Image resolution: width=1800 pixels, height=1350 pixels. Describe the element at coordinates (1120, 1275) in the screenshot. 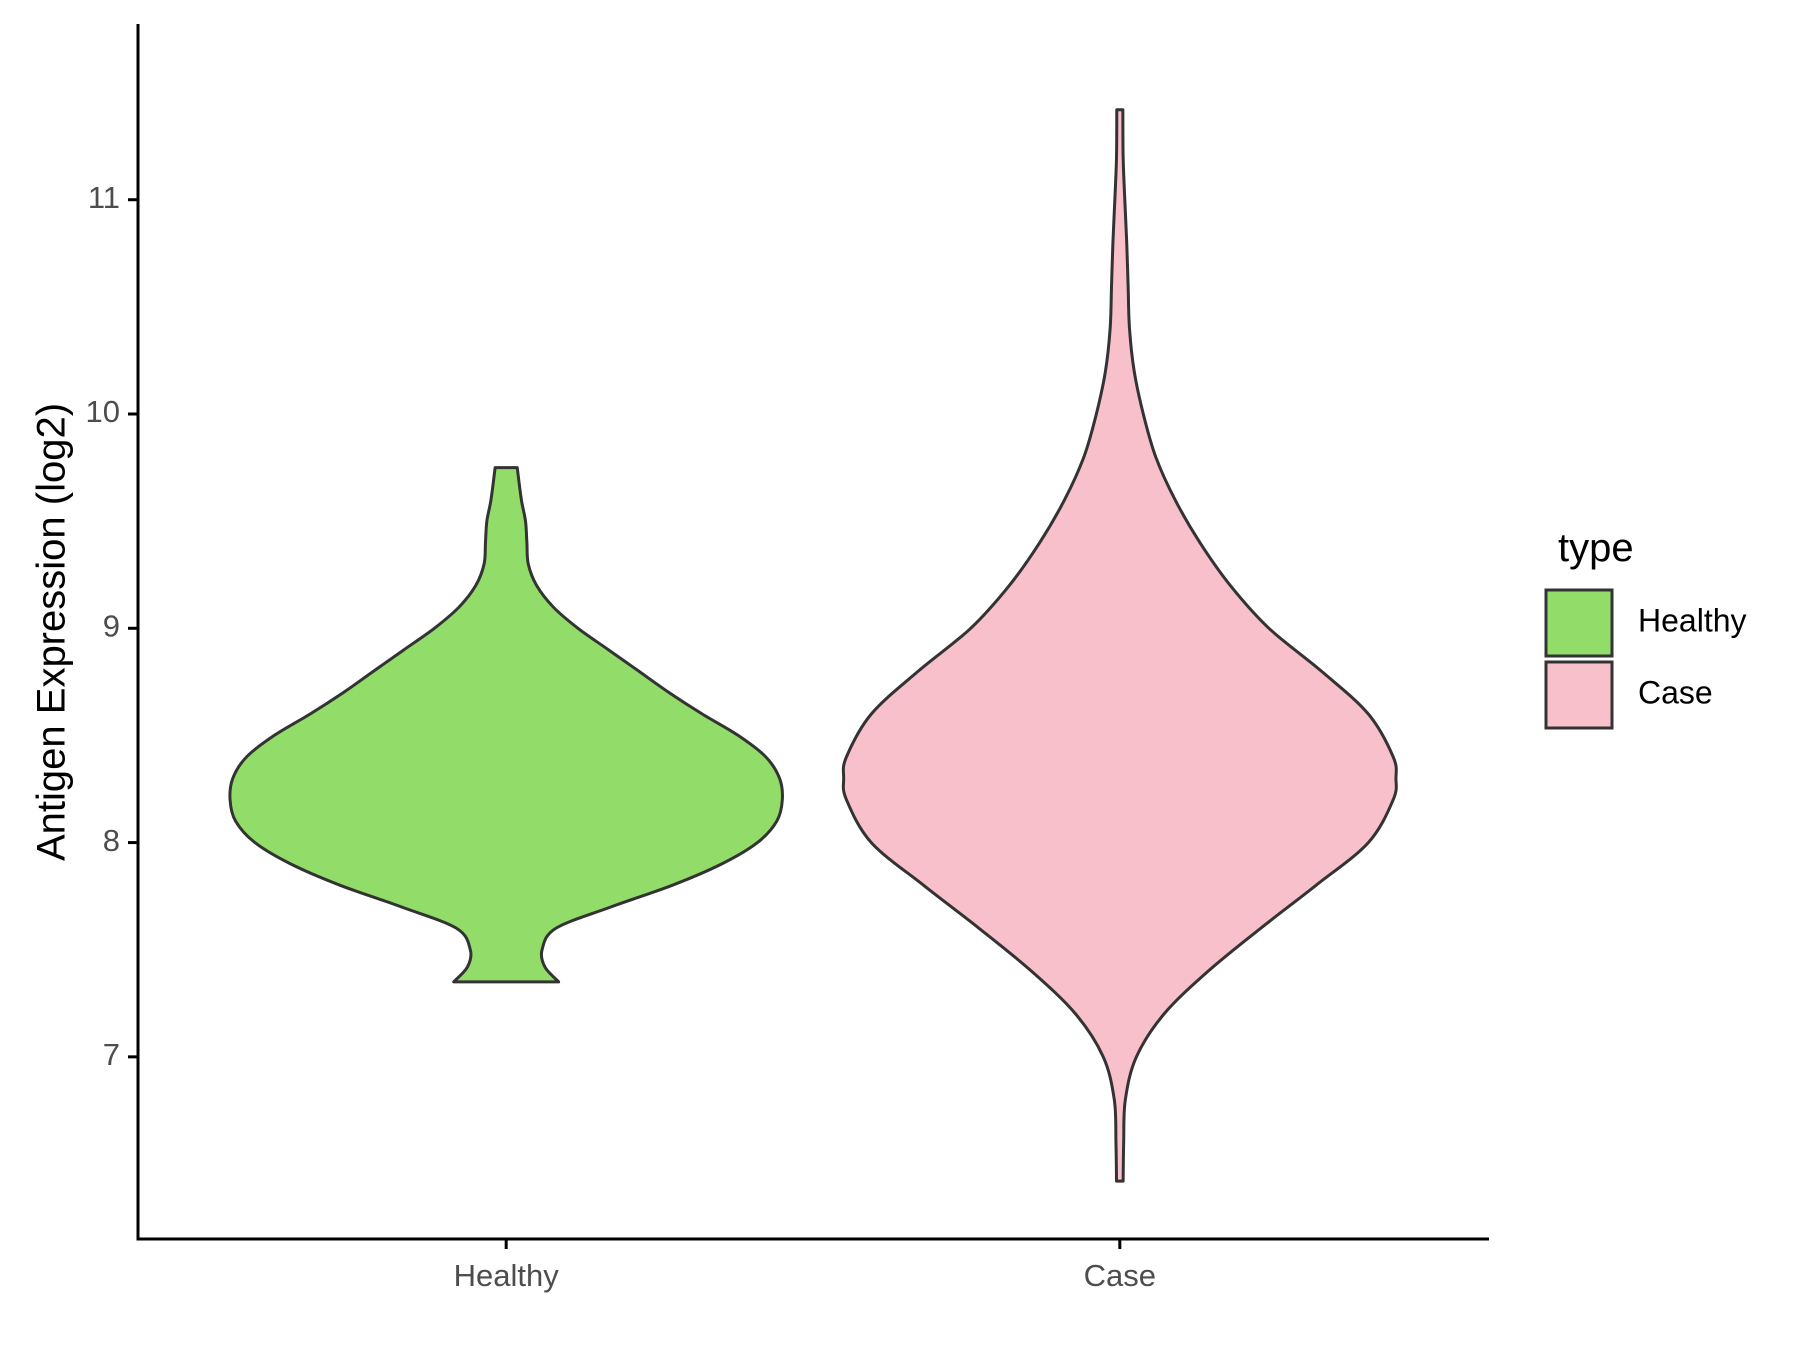

I see `x-tick-label: Case` at that location.